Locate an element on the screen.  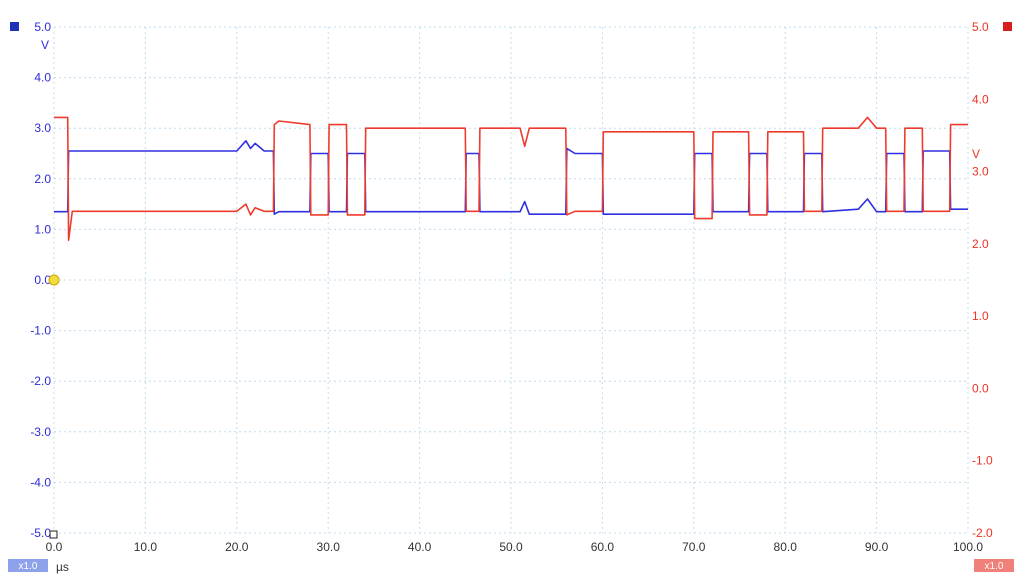
y-left-unit-label: V is located at coordinates (45, 45).